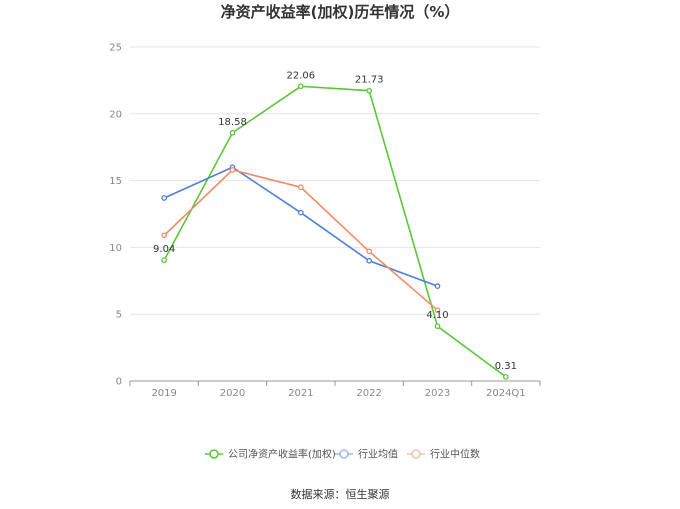  What do you see at coordinates (369, 80) in the screenshot?
I see `data-label: 21.73` at bounding box center [369, 80].